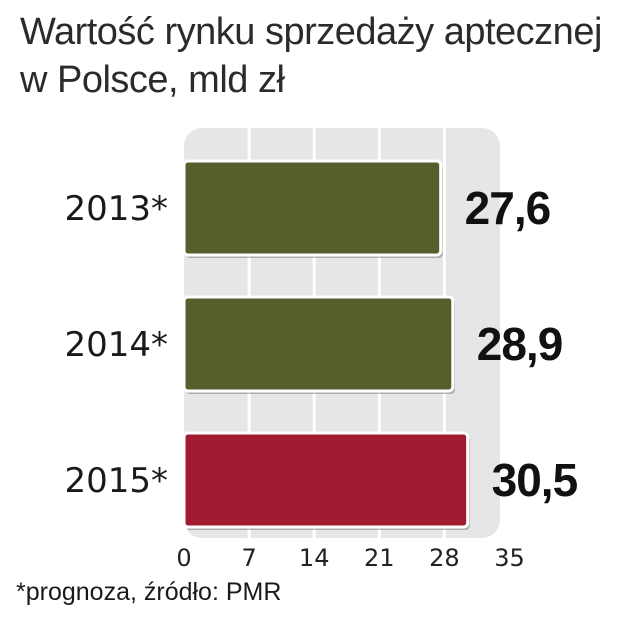 The height and width of the screenshot is (633, 617). I want to click on value-label: 27,6, so click(508, 208).